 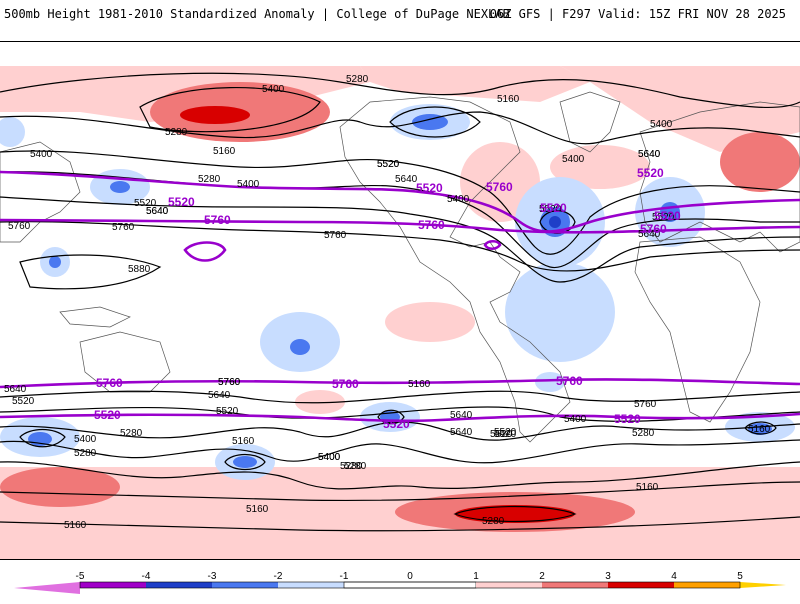 I want to click on colorbar-seg-zero, so click(x=410, y=585).